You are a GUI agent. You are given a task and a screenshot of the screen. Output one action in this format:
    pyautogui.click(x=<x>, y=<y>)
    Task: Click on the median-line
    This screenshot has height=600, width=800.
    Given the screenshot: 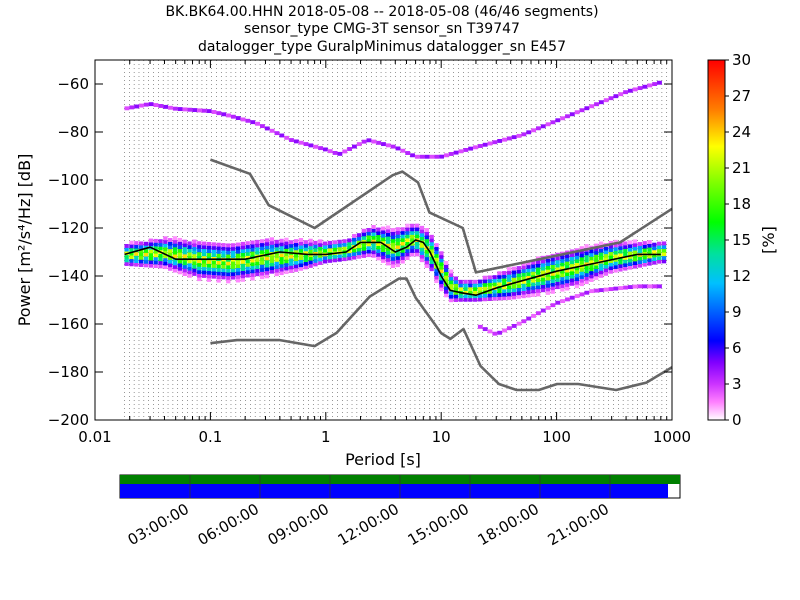 What is the action you would take?
    pyautogui.click(x=392, y=268)
    